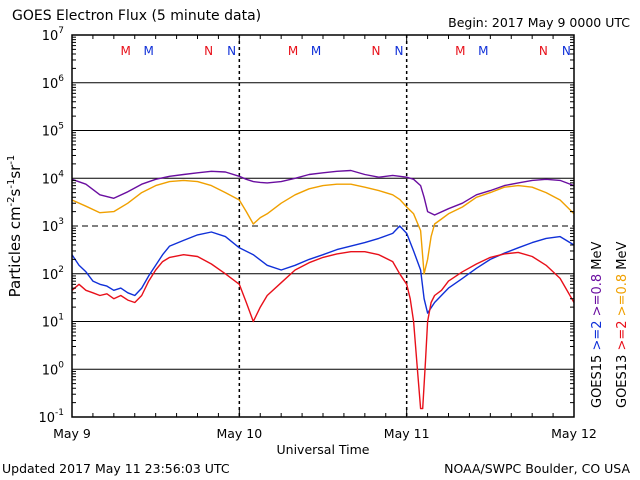 The width and height of the screenshot is (640, 480). I want to click on credit-text: NOAA/SWPC Boulder, CO USA, so click(537, 468).